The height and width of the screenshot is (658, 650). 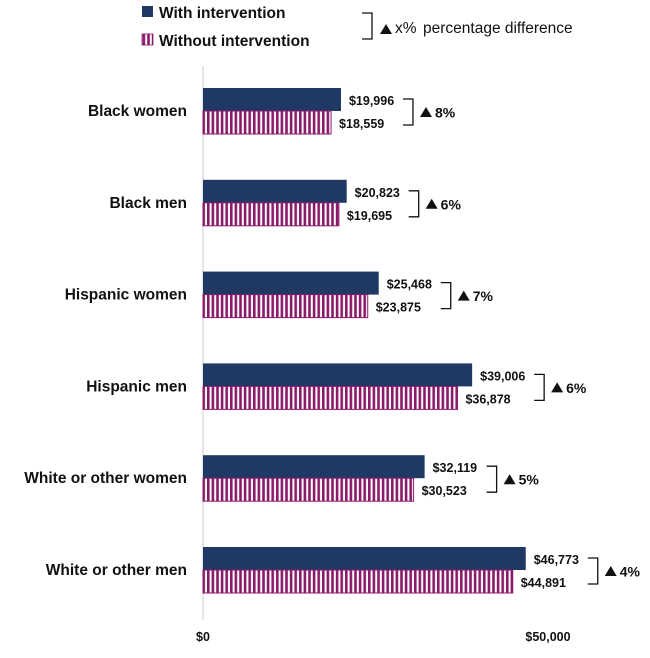 What do you see at coordinates (147, 11) in the screenshot?
I see `legend-swatch-with-intervention` at bounding box center [147, 11].